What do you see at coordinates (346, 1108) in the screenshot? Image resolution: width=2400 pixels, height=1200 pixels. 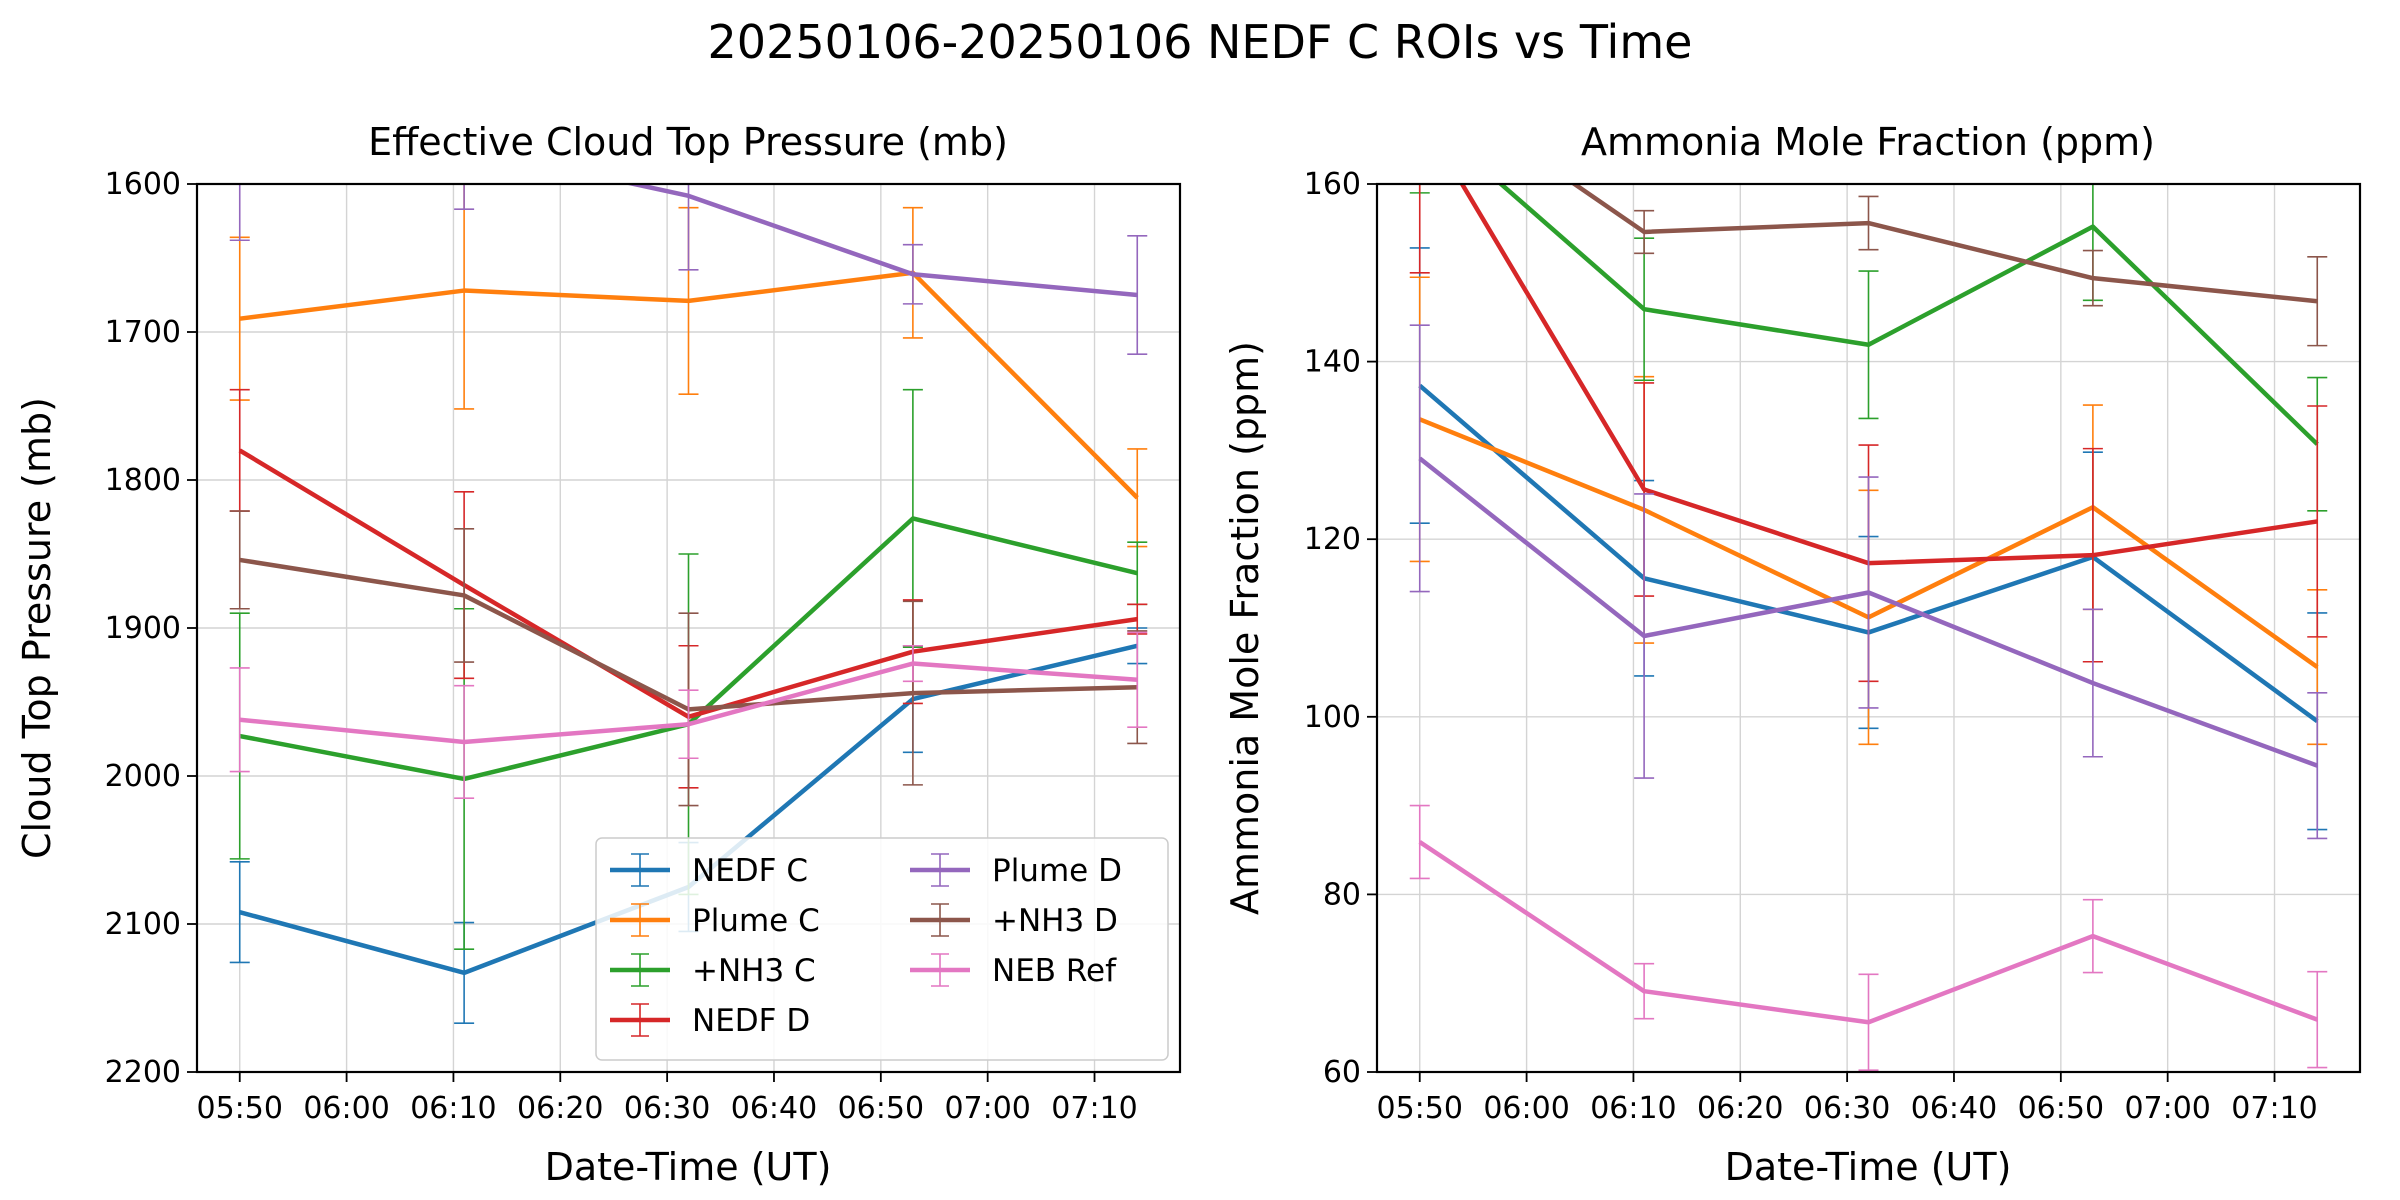 I see `ctp-xtick-label: 06:00` at bounding box center [346, 1108].